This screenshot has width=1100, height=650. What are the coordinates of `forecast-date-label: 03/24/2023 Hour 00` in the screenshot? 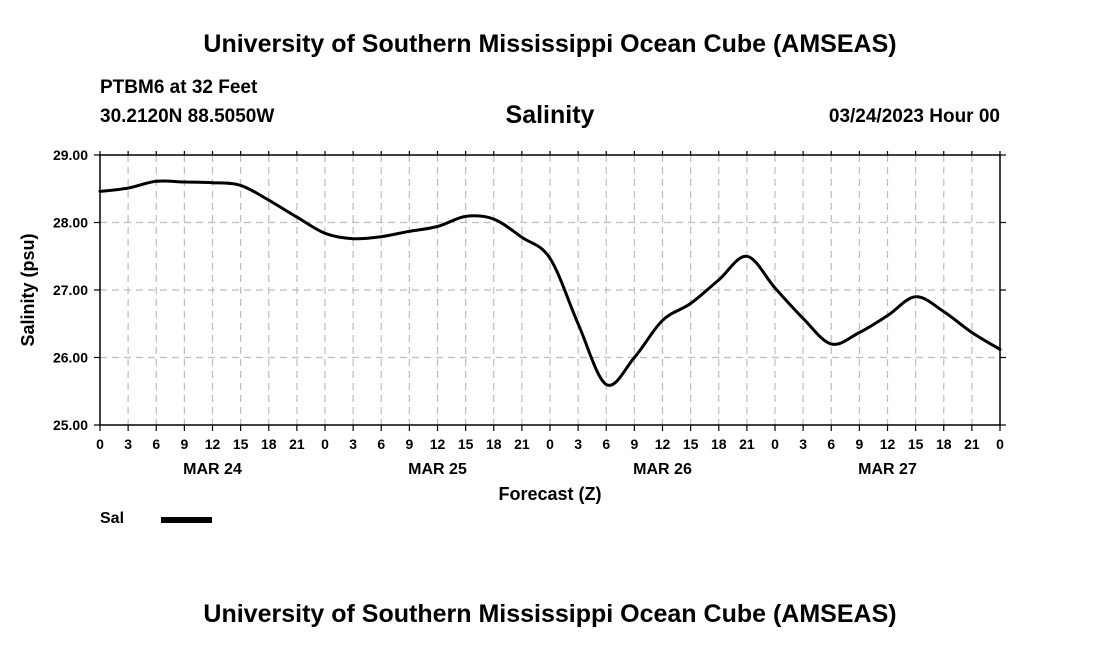 It's located at (914, 116).